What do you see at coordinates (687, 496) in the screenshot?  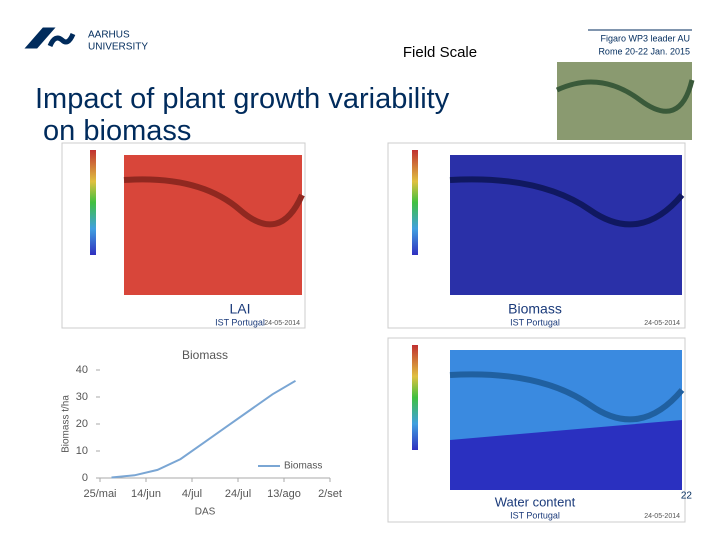 I see `page-number: 22` at bounding box center [687, 496].